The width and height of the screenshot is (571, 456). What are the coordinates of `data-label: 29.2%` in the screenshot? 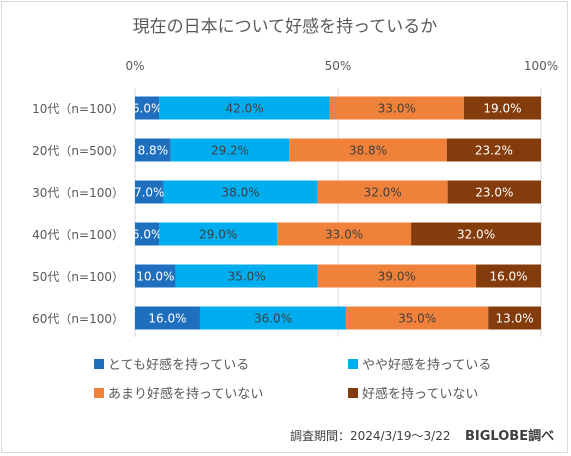 It's located at (230, 151).